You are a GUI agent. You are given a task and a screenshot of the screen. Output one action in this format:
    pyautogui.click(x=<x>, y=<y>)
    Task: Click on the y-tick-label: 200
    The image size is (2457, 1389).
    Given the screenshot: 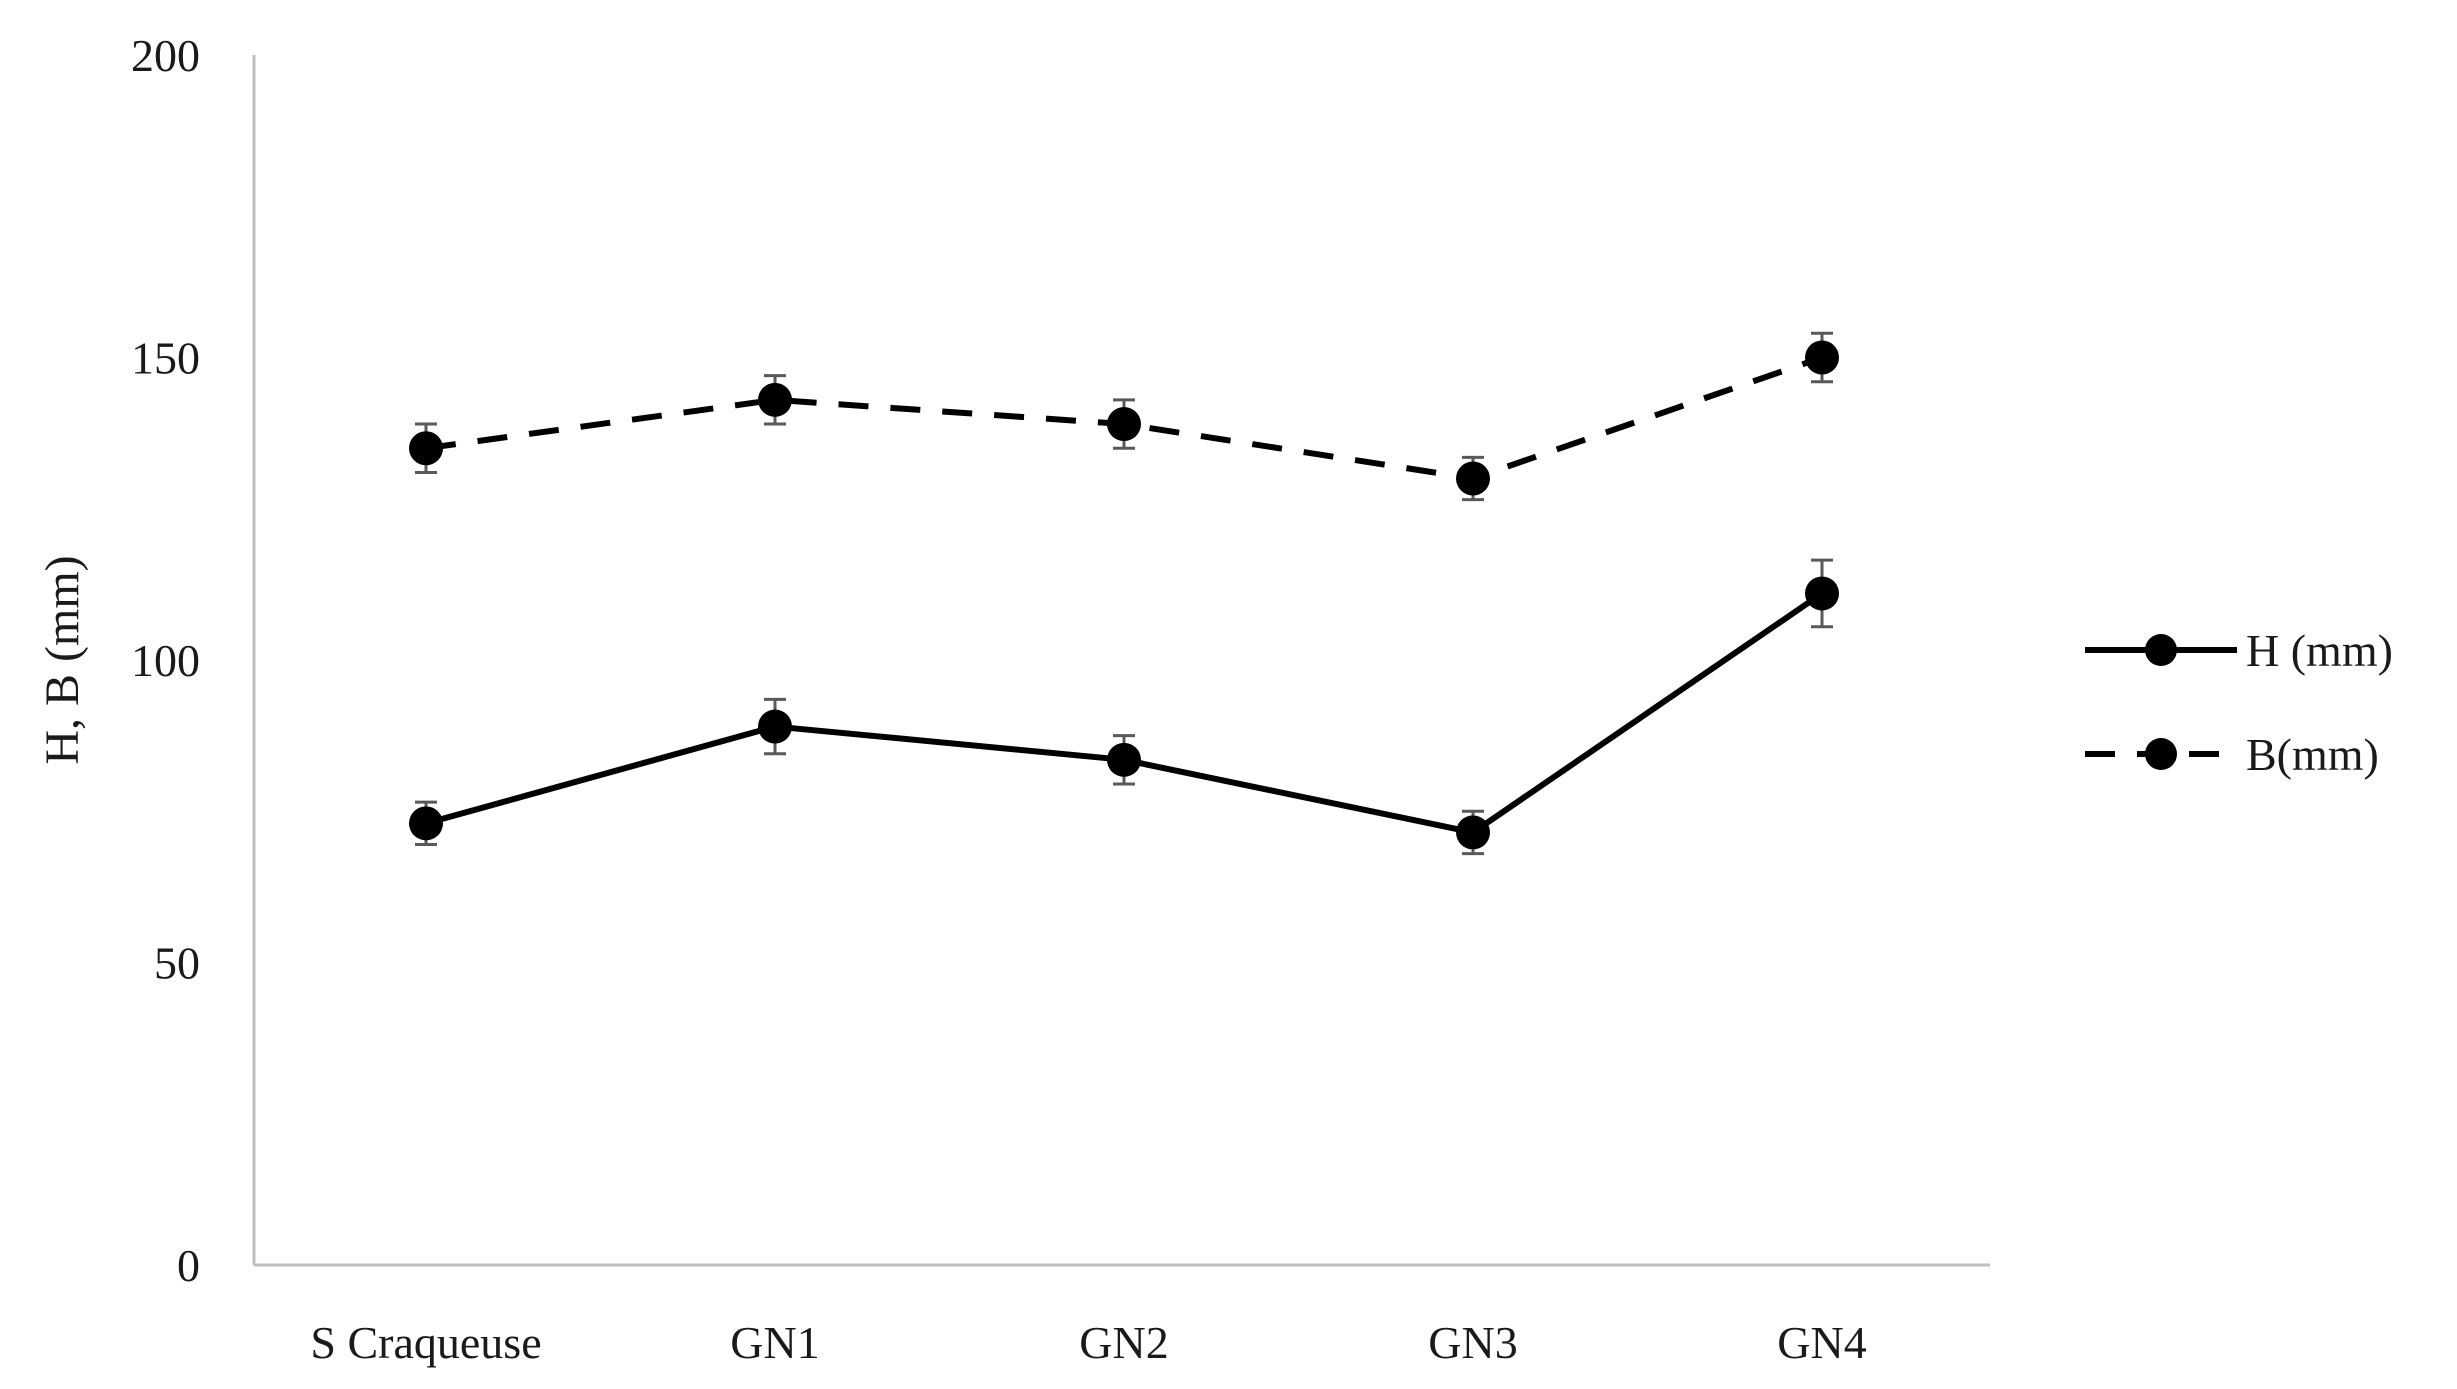 What is the action you would take?
    pyautogui.click(x=165, y=55)
    